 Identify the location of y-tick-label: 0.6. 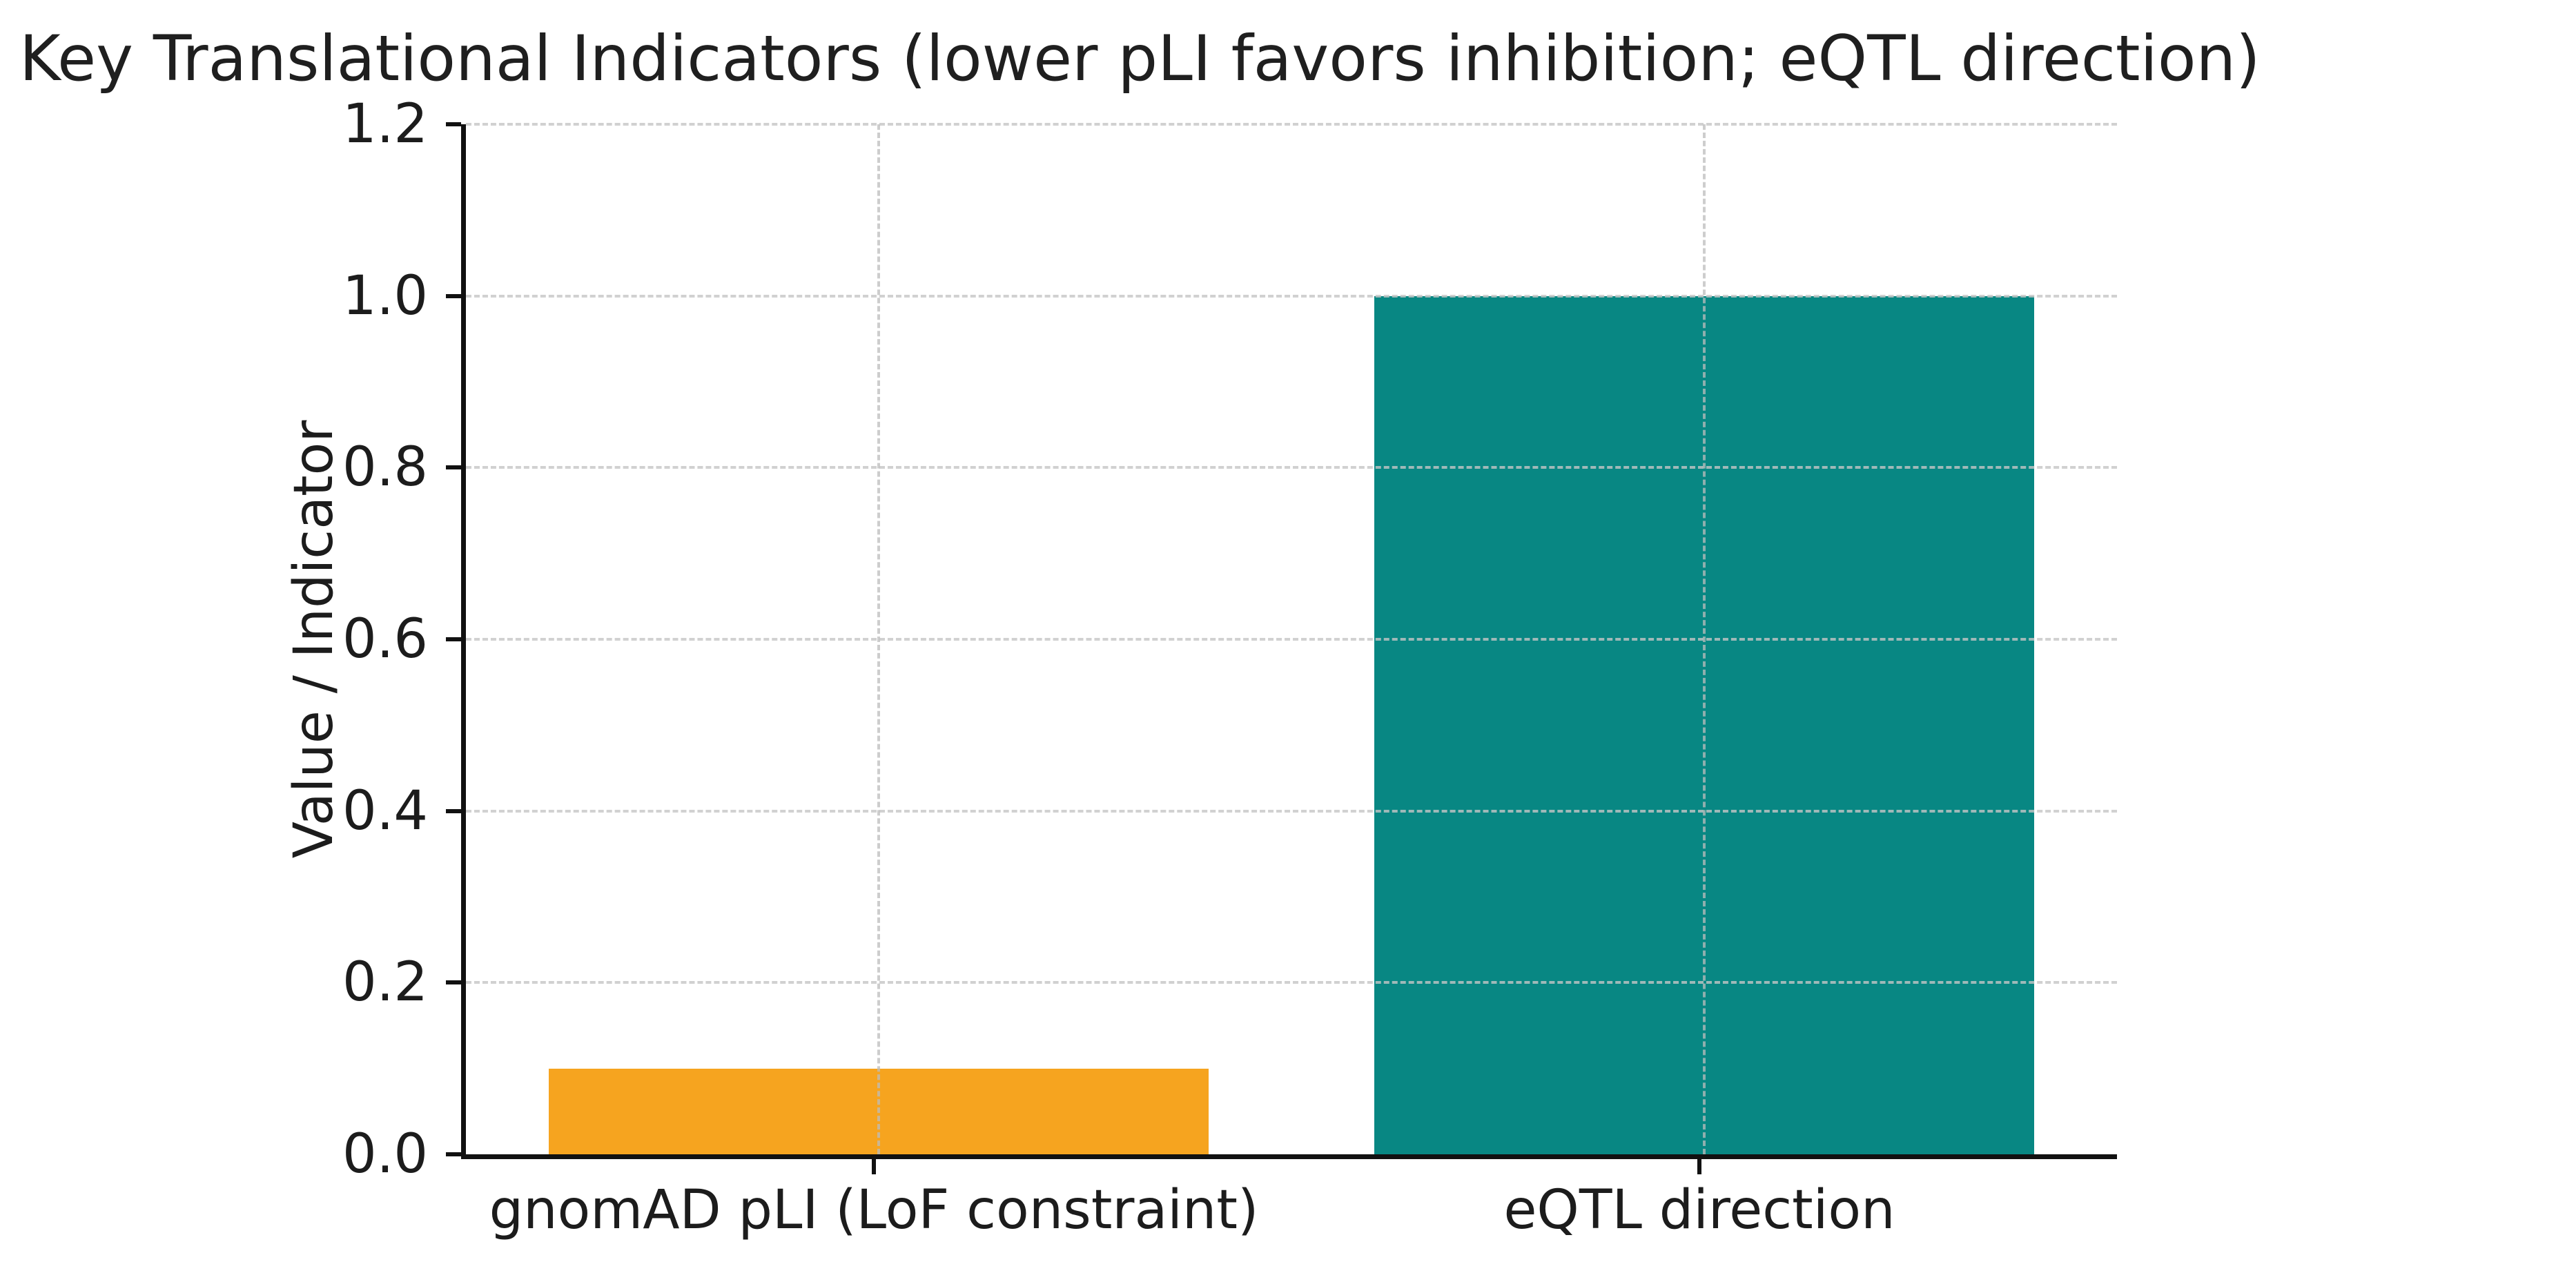
(385, 639).